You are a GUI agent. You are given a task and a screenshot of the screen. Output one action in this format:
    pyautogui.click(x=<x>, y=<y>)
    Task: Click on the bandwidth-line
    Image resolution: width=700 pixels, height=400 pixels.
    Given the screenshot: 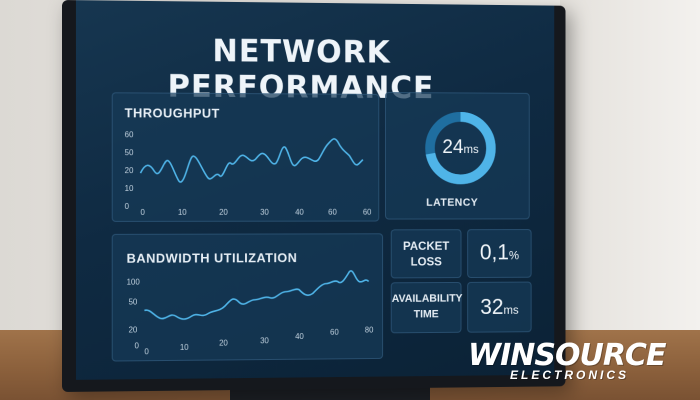 What is the action you would take?
    pyautogui.click(x=256, y=295)
    